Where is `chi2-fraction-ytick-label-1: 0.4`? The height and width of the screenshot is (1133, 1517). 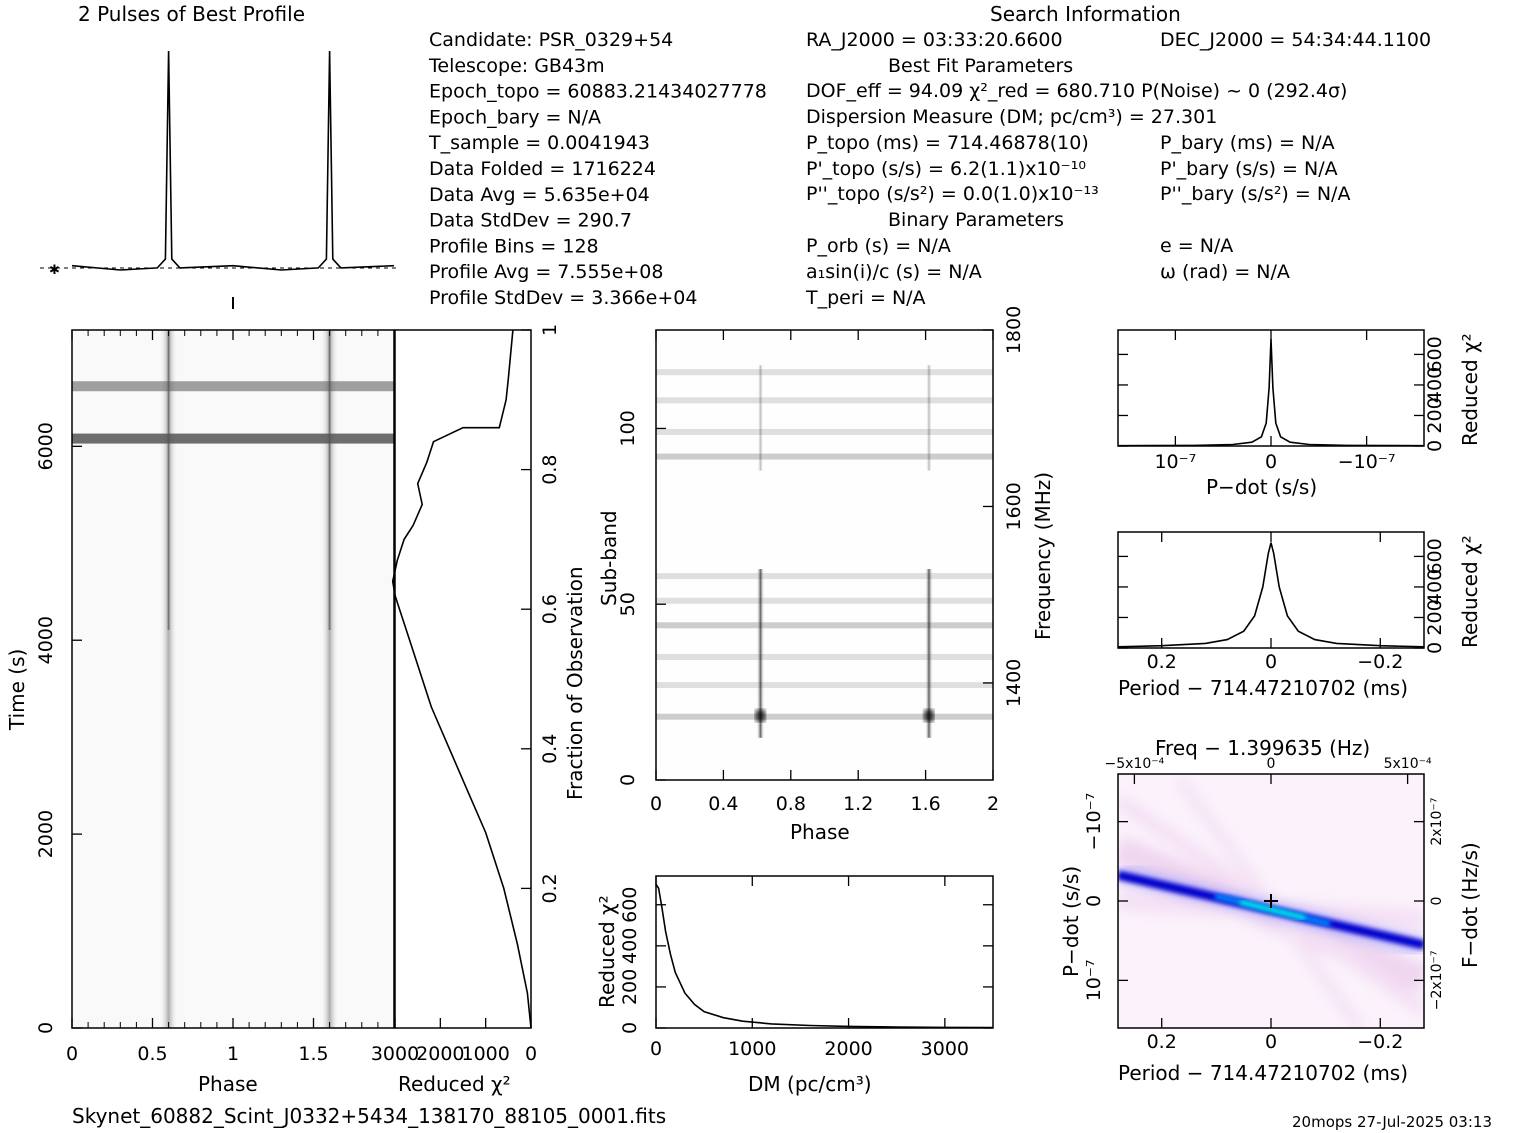
chi2-fraction-ytick-label-1: 0.4 is located at coordinates (550, 749).